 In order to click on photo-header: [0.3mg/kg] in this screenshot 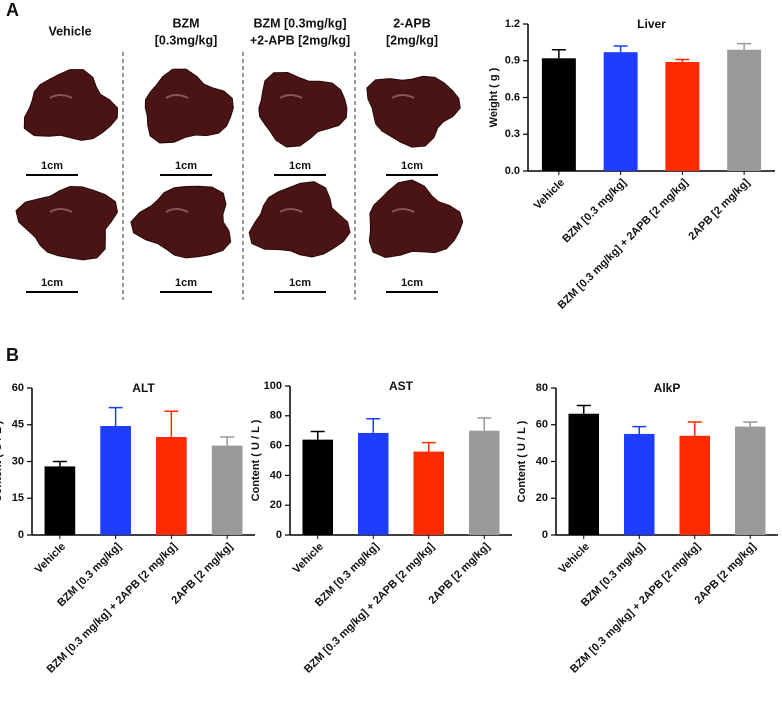, I will do `click(186, 40)`.